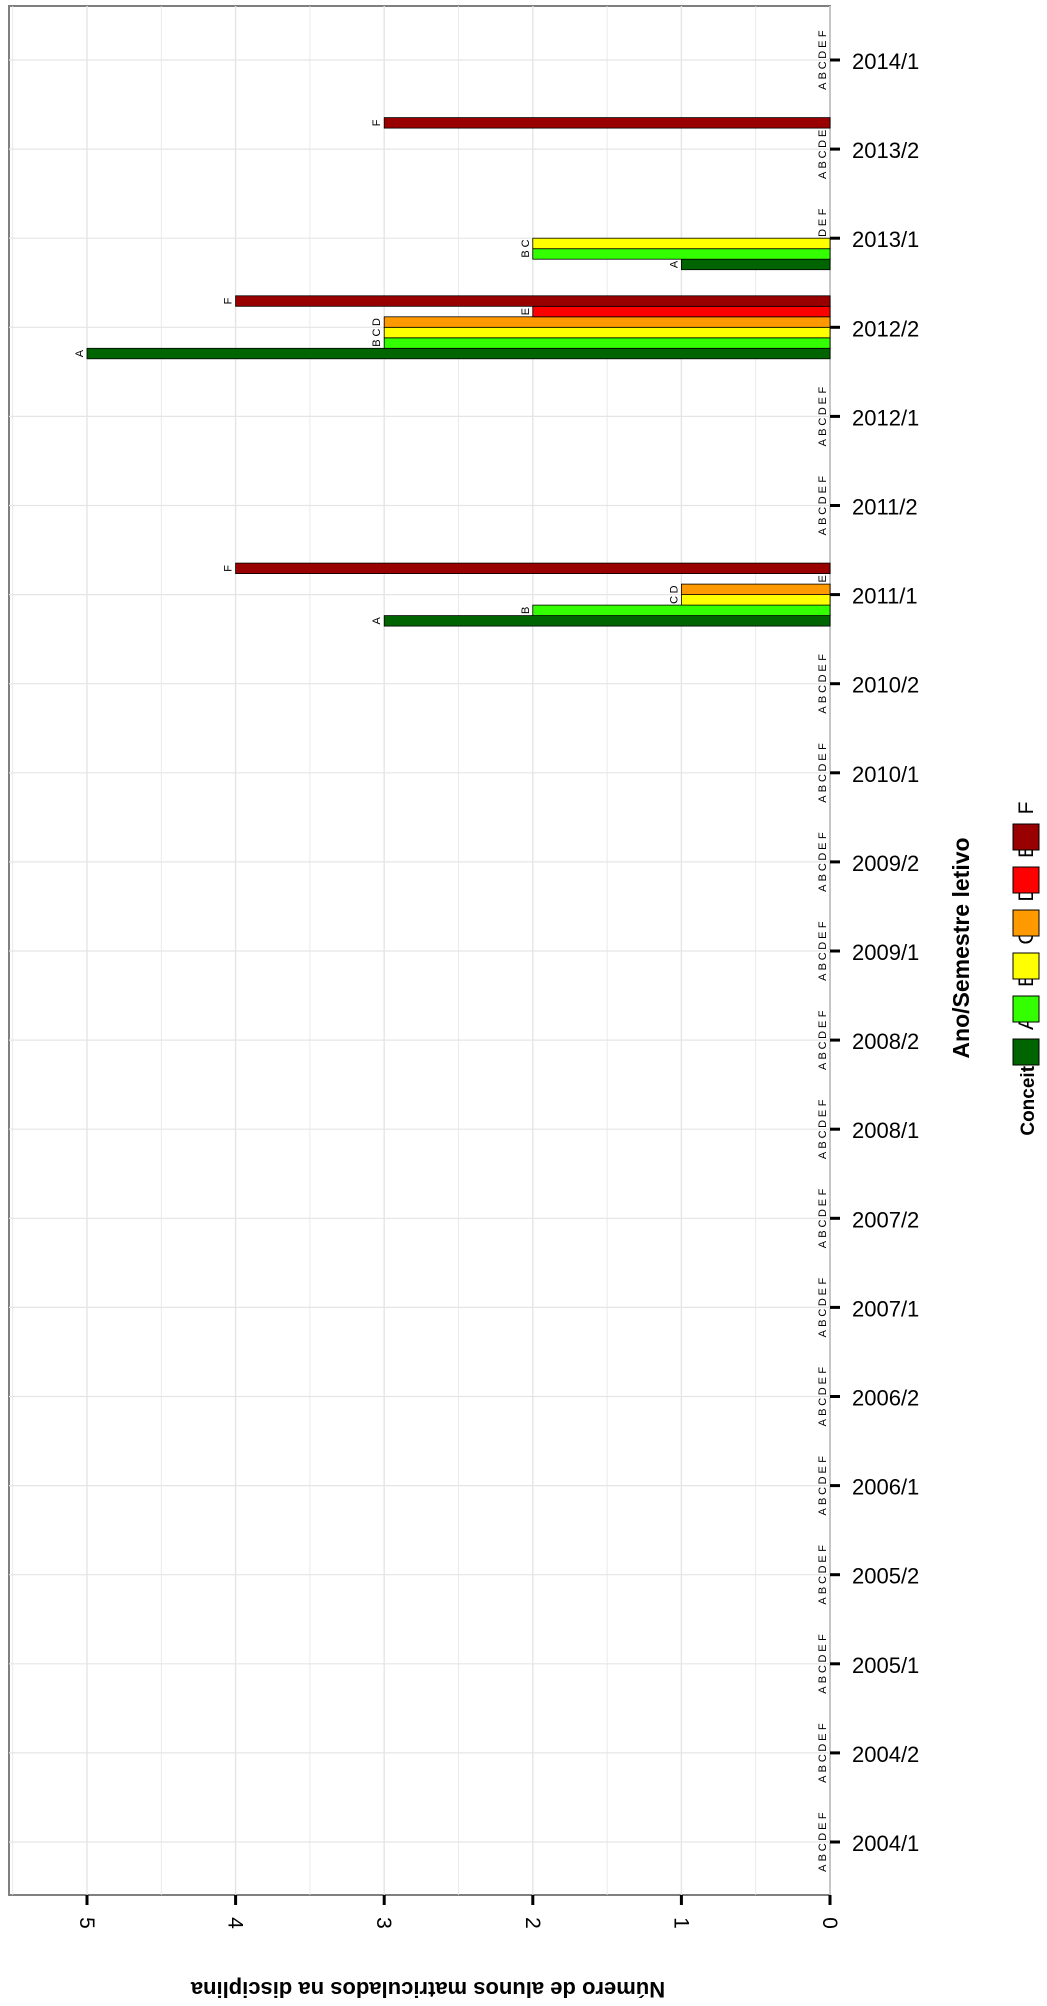 The image size is (1047, 2006). Describe the element at coordinates (885, 863) in the screenshot. I see `category-tick-label: 2009/2` at that location.